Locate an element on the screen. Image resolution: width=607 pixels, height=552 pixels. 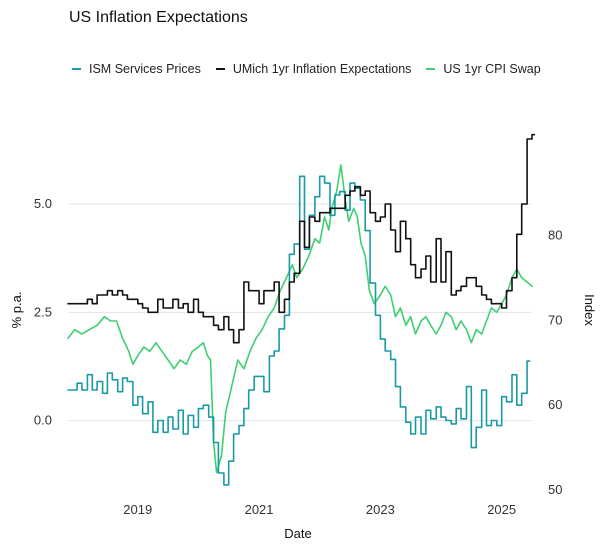
y-left-tick-label: 5.0 is located at coordinates (43, 203).